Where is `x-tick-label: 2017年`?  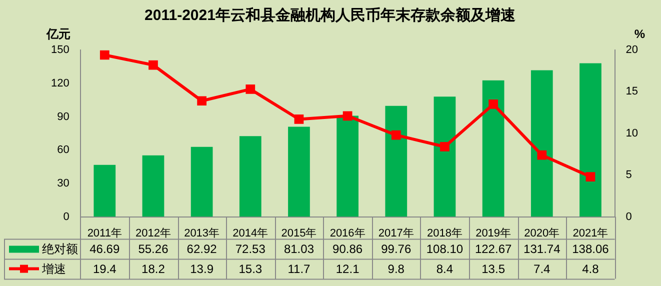
x-tick-label: 2017年 is located at coordinates (396, 233).